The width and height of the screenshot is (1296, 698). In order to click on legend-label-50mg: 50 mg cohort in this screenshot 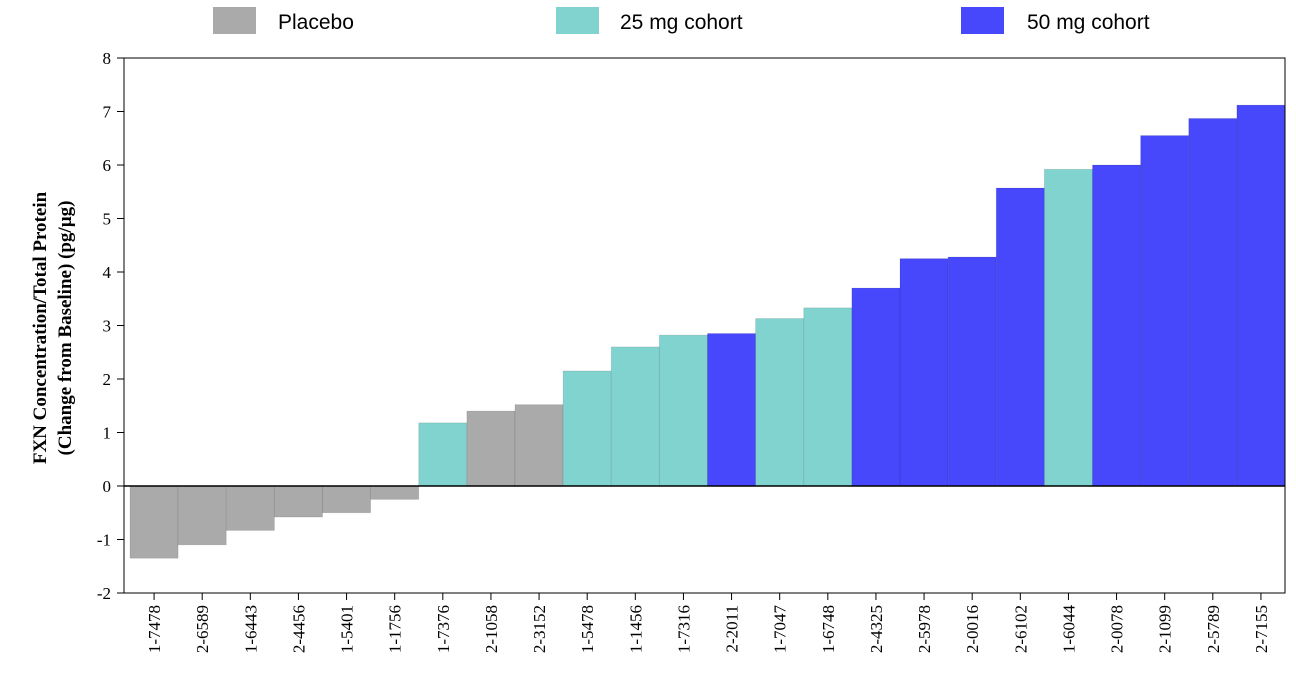, I will do `click(1088, 22)`.